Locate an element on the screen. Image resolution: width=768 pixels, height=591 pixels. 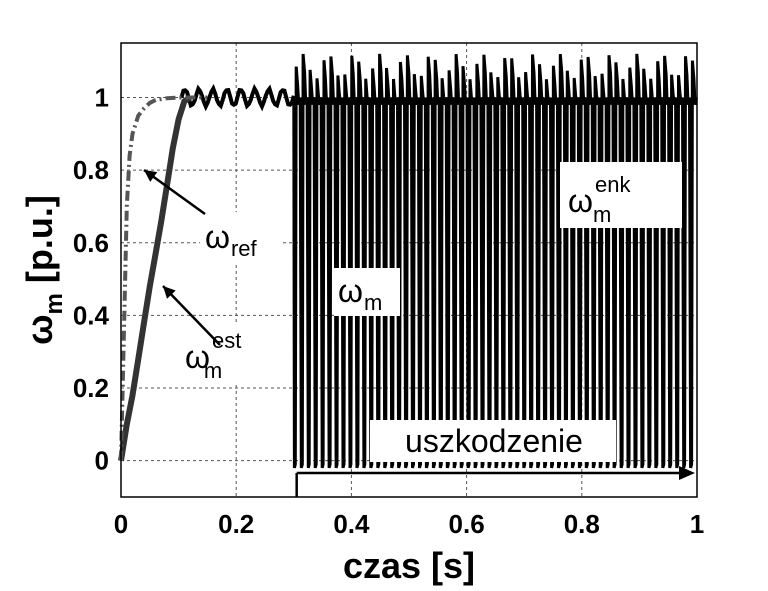
label-omega-ref-symbol: ω is located at coordinates (217, 237).